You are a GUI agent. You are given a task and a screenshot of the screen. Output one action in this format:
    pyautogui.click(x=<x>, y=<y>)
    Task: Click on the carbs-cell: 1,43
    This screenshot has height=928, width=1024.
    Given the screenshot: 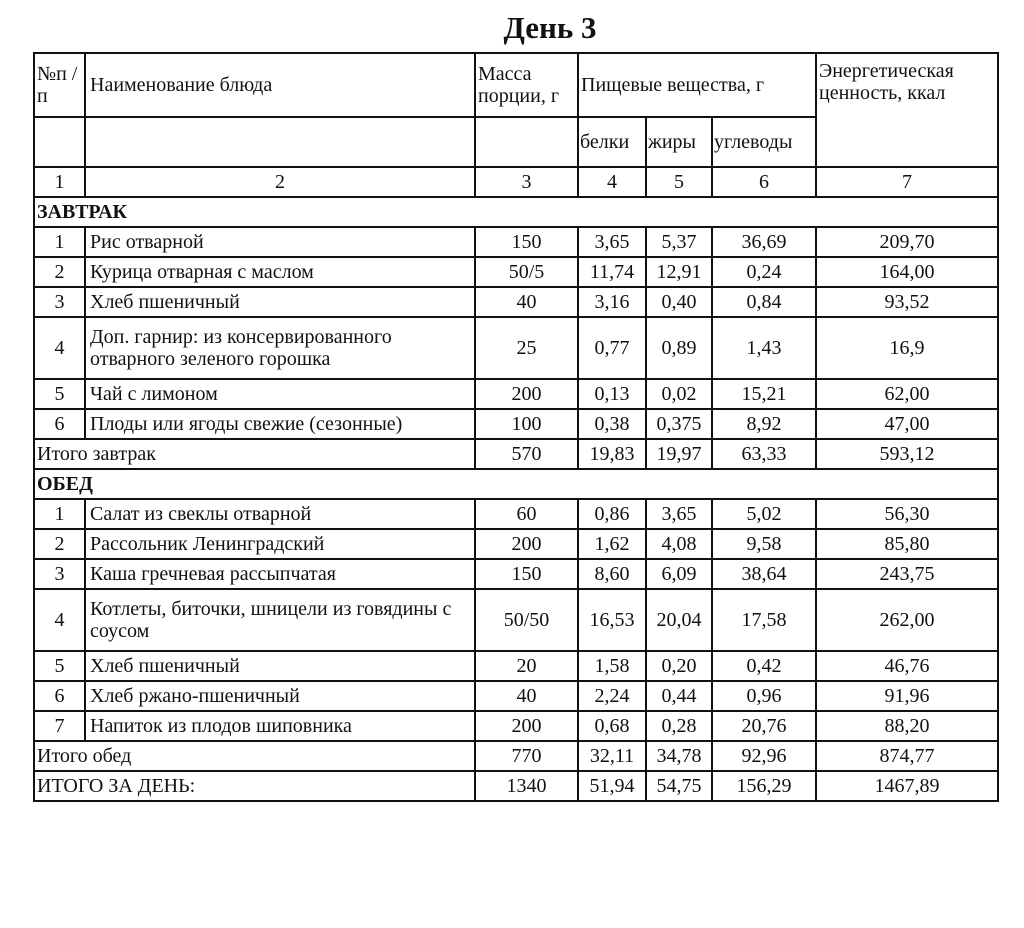 What is the action you would take?
    pyautogui.click(x=764, y=348)
    